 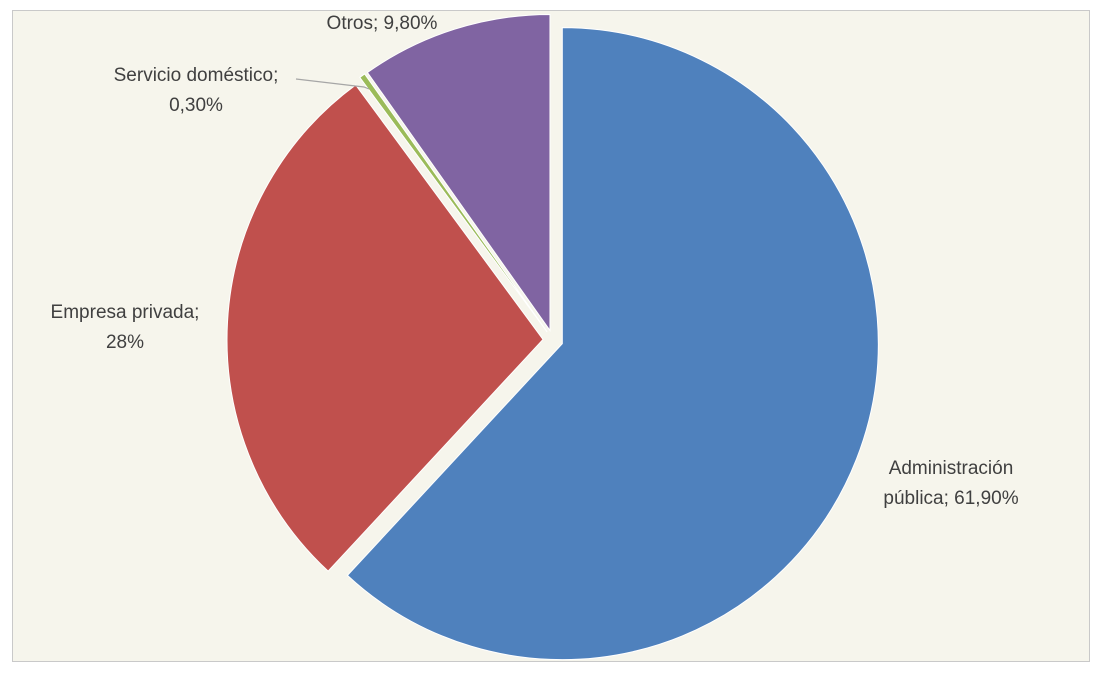 I want to click on data-label: Empresa privada; 28%, so click(x=125, y=327).